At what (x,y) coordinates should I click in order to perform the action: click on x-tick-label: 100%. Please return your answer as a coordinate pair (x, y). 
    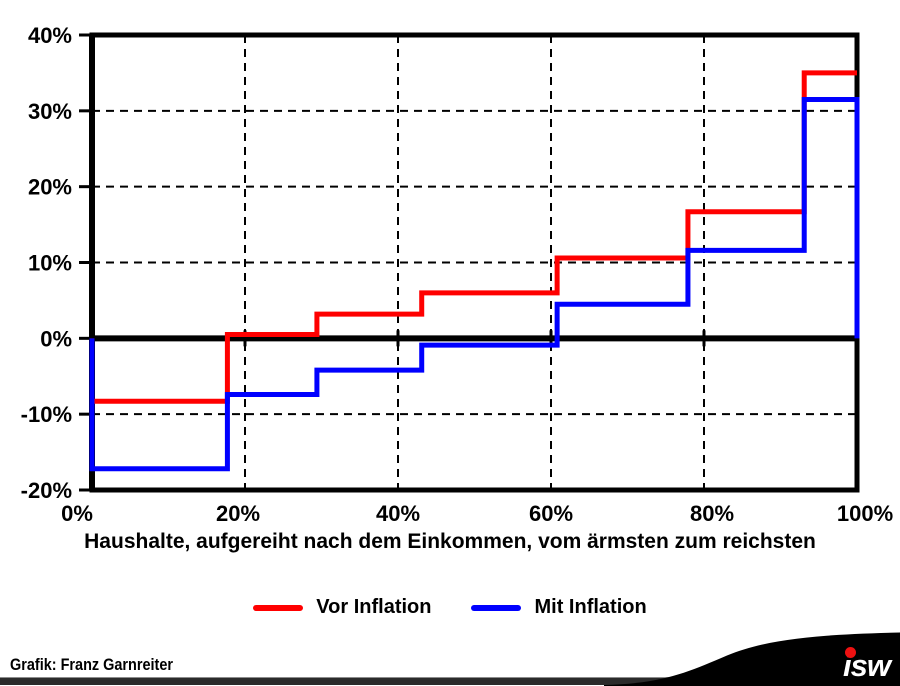
    Looking at the image, I should click on (865, 513).